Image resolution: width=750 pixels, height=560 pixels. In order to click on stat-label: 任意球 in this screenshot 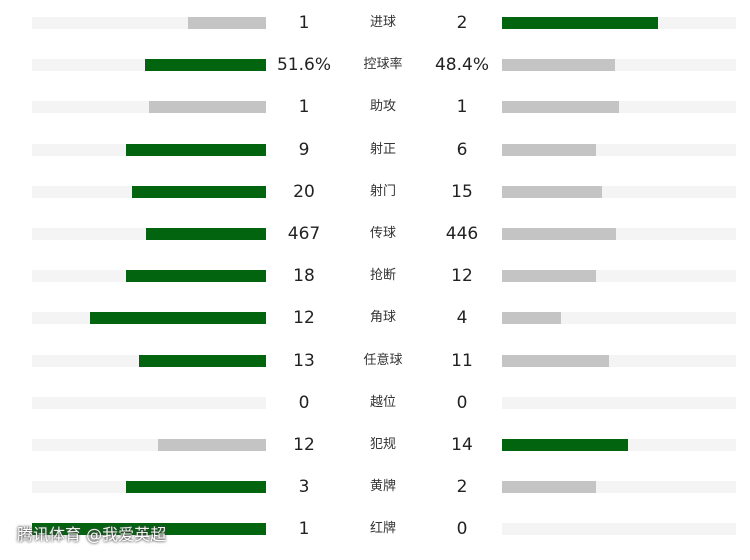, I will do `click(383, 360)`.